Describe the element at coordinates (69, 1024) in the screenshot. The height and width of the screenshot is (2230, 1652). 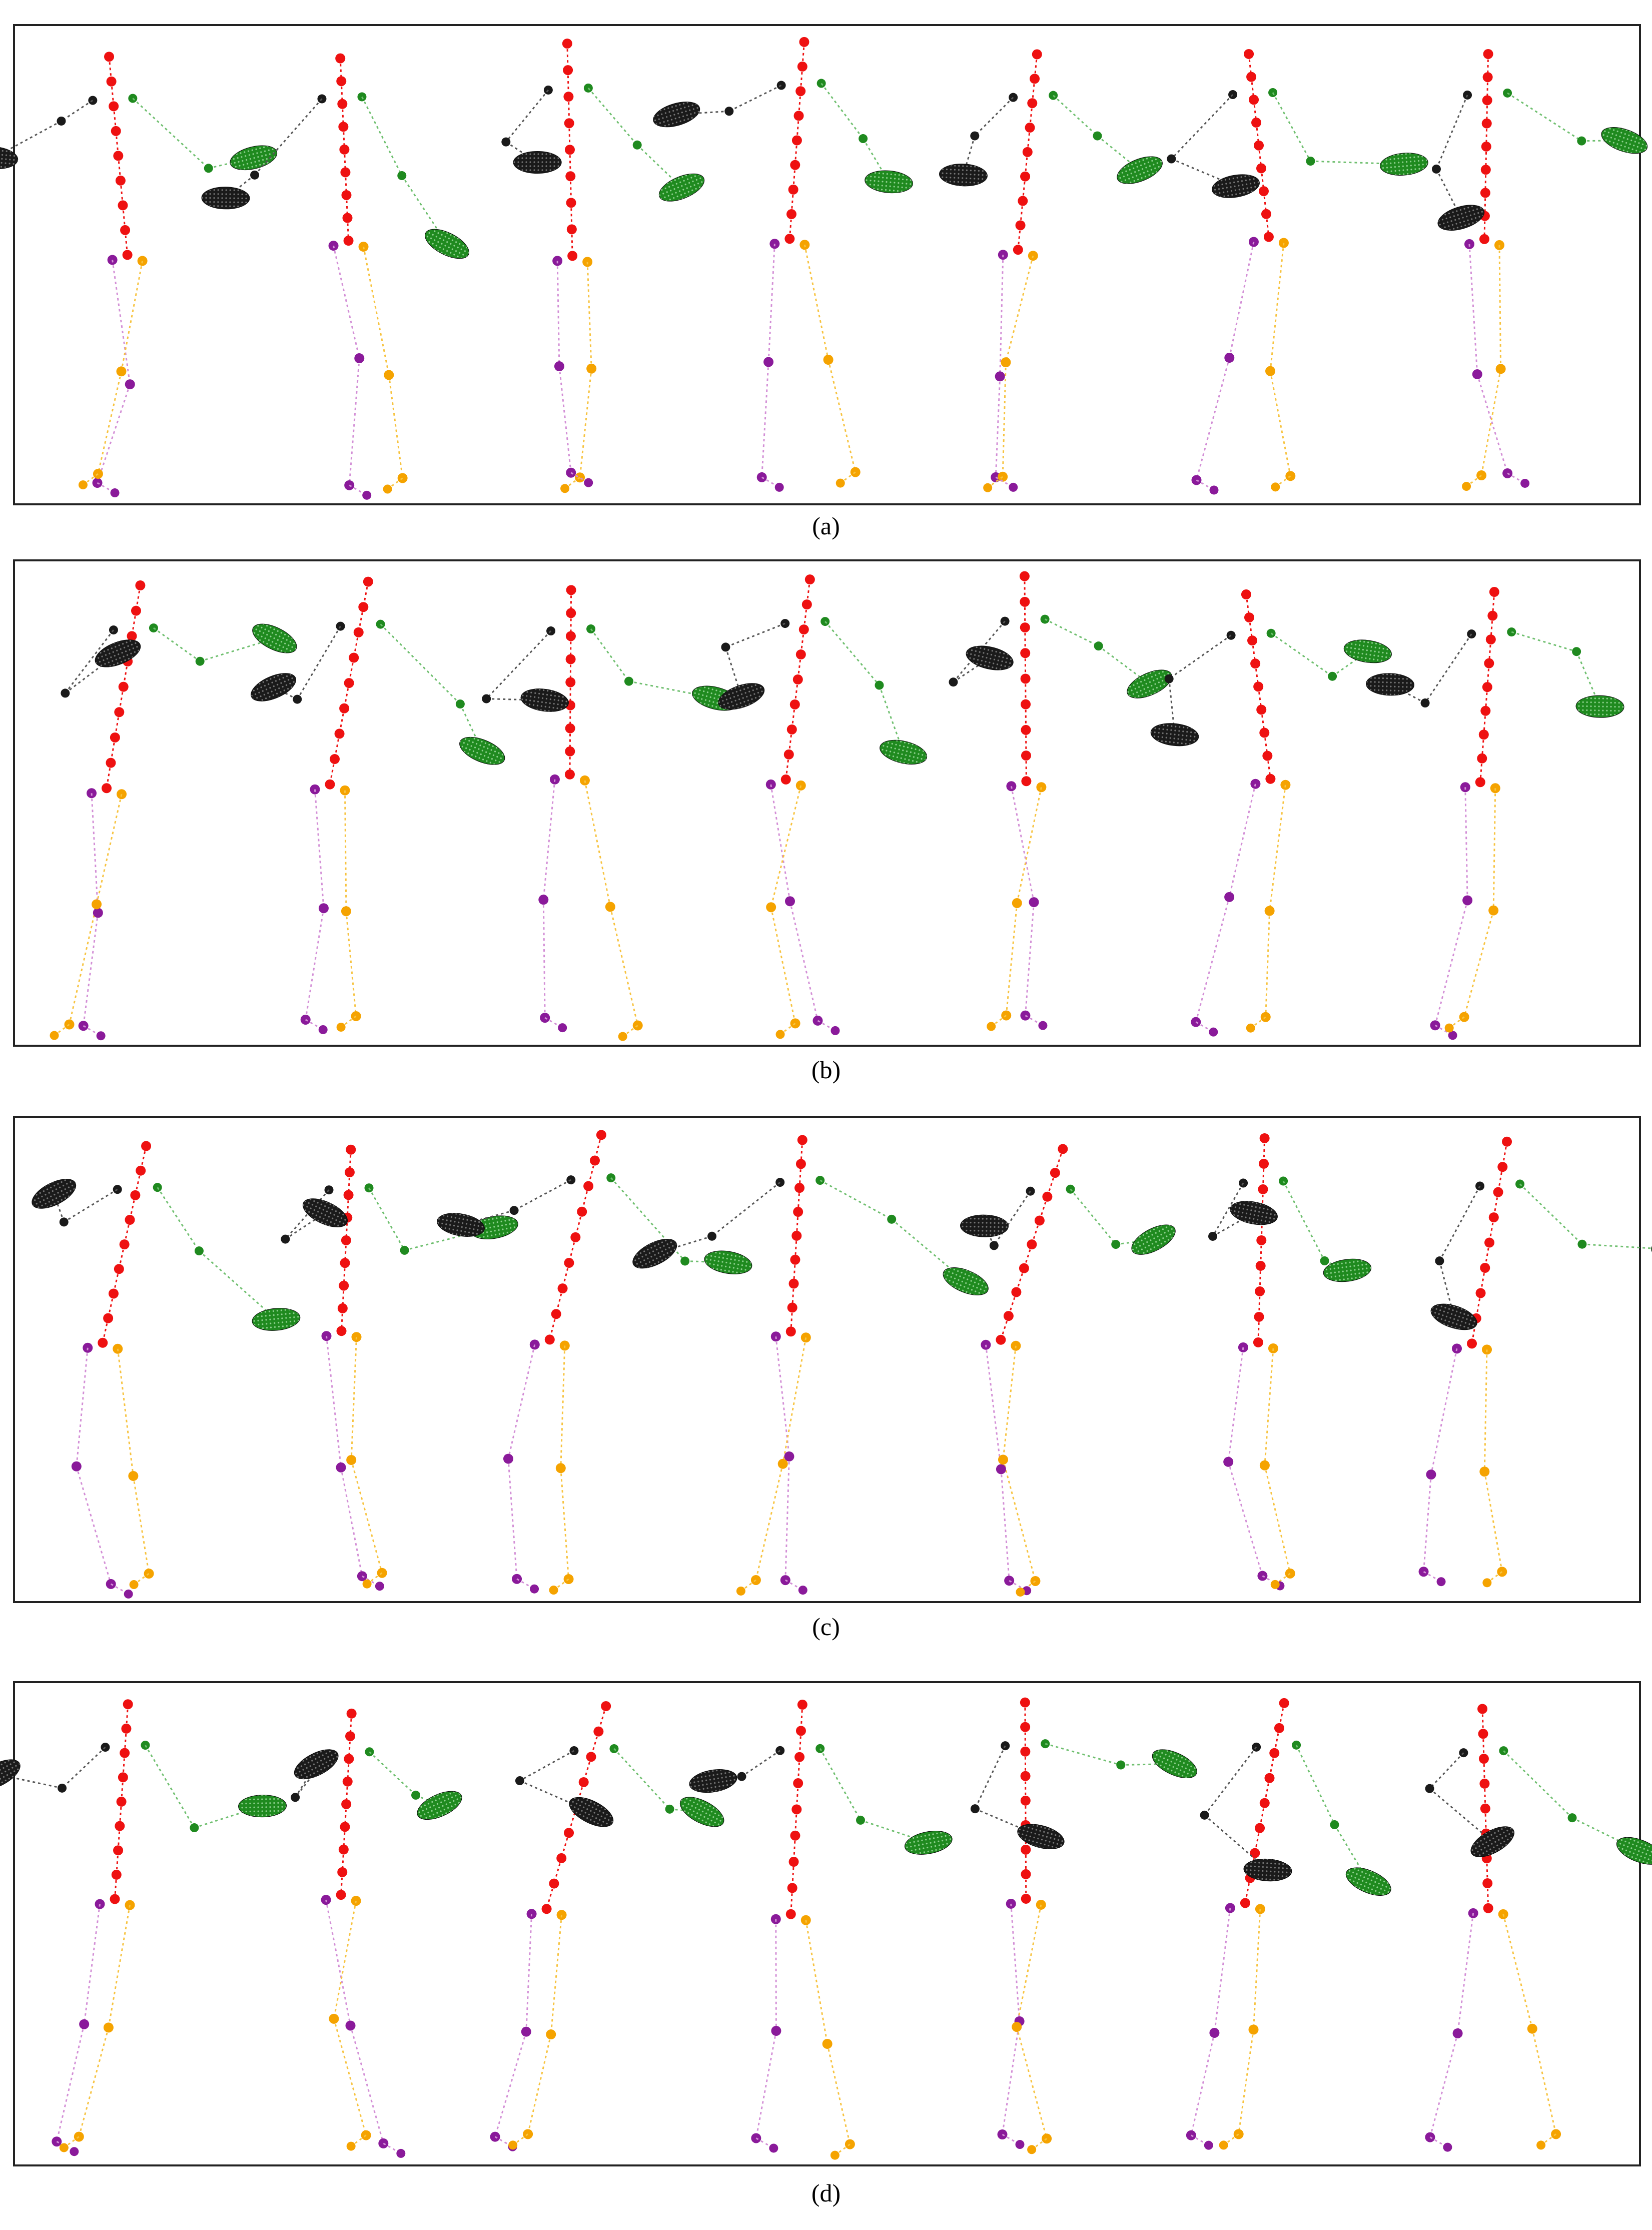
I see `right-ankle-joint` at that location.